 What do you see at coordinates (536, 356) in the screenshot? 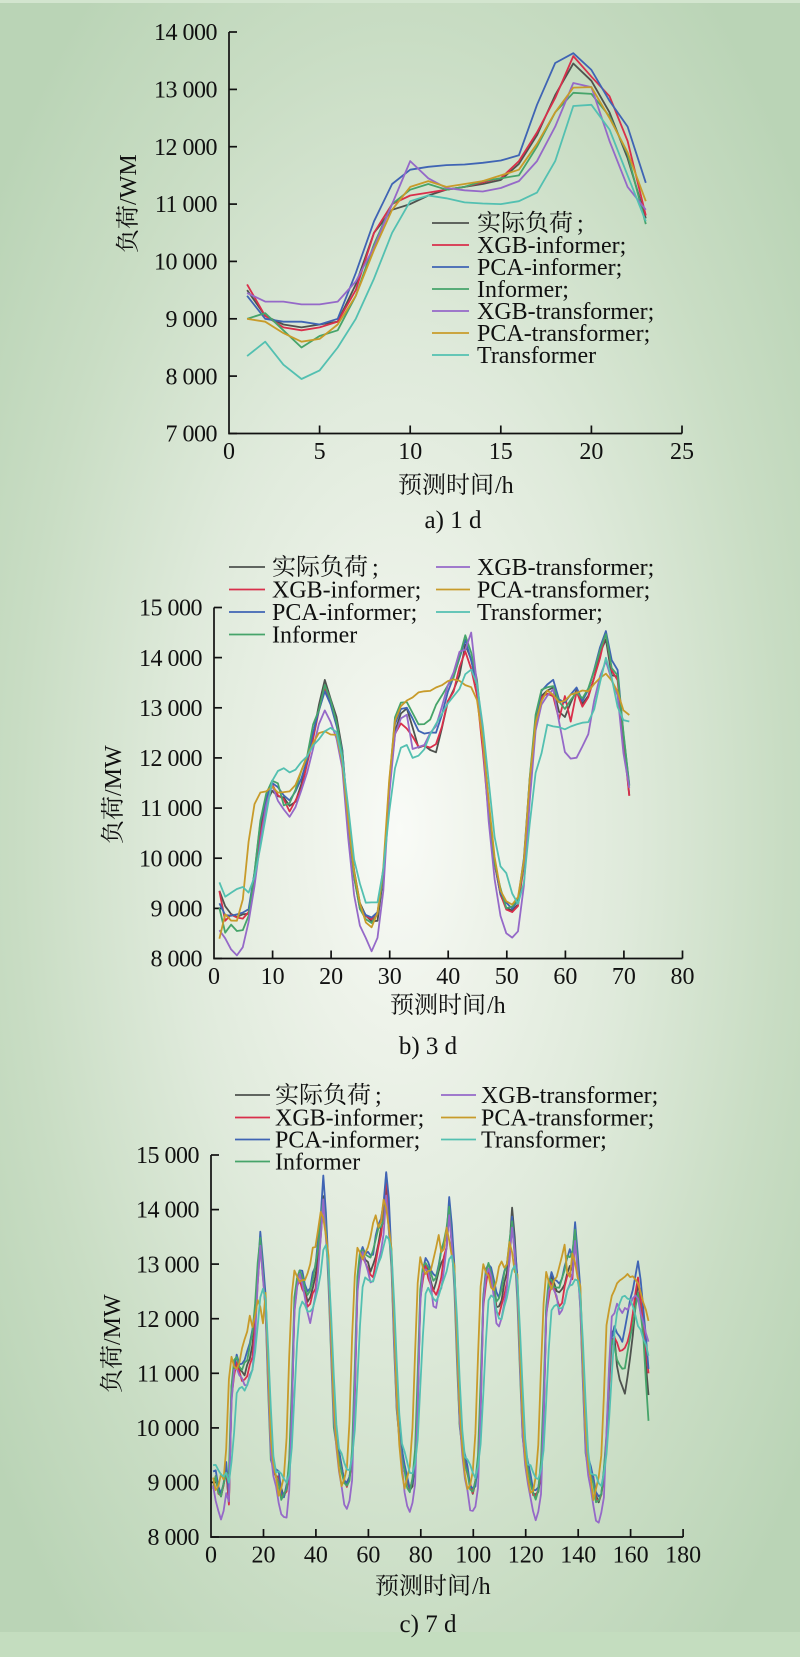
I see `svg-text: Transformer` at bounding box center [536, 356].